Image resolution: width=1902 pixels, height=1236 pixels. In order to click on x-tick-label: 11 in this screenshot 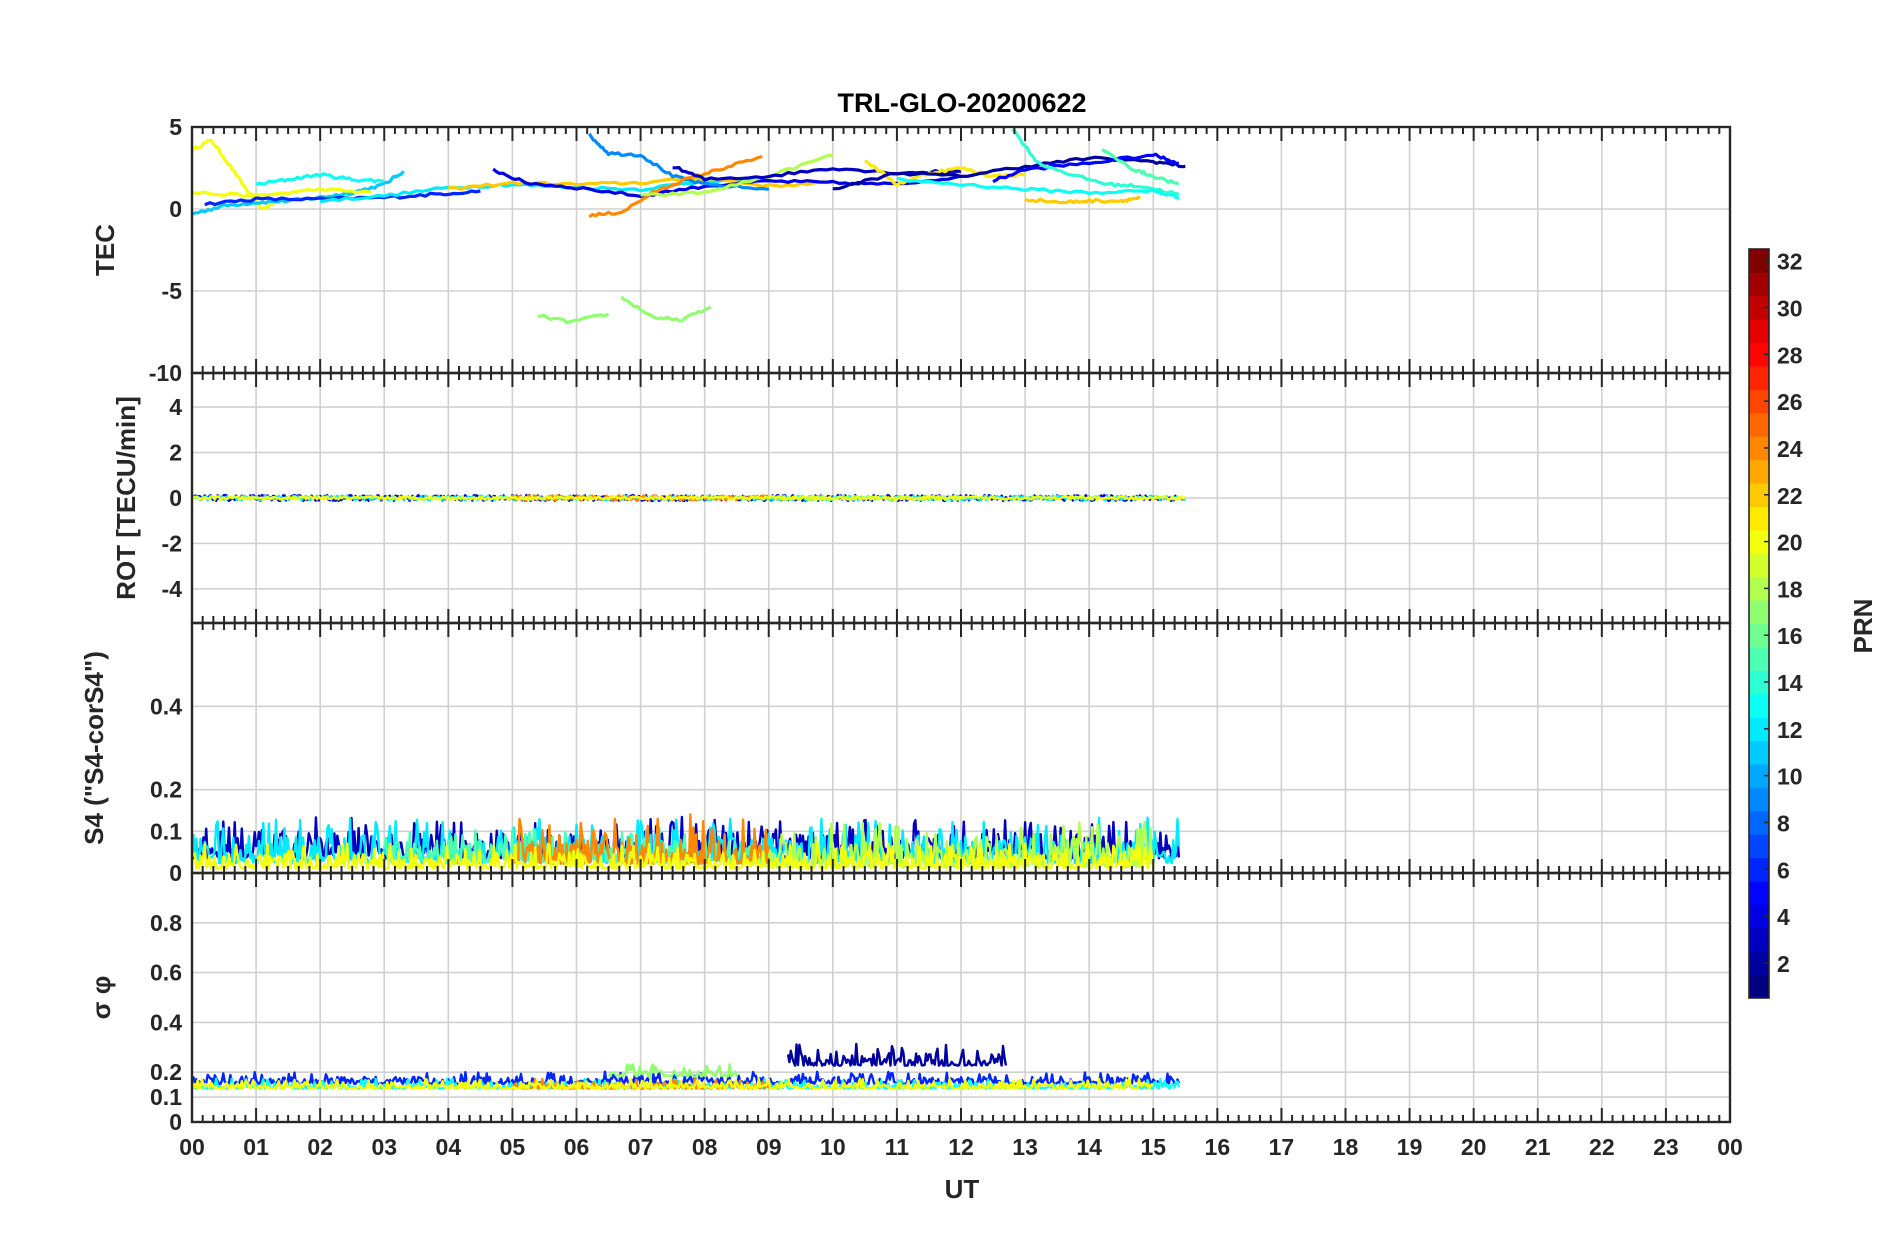, I will do `click(897, 1147)`.